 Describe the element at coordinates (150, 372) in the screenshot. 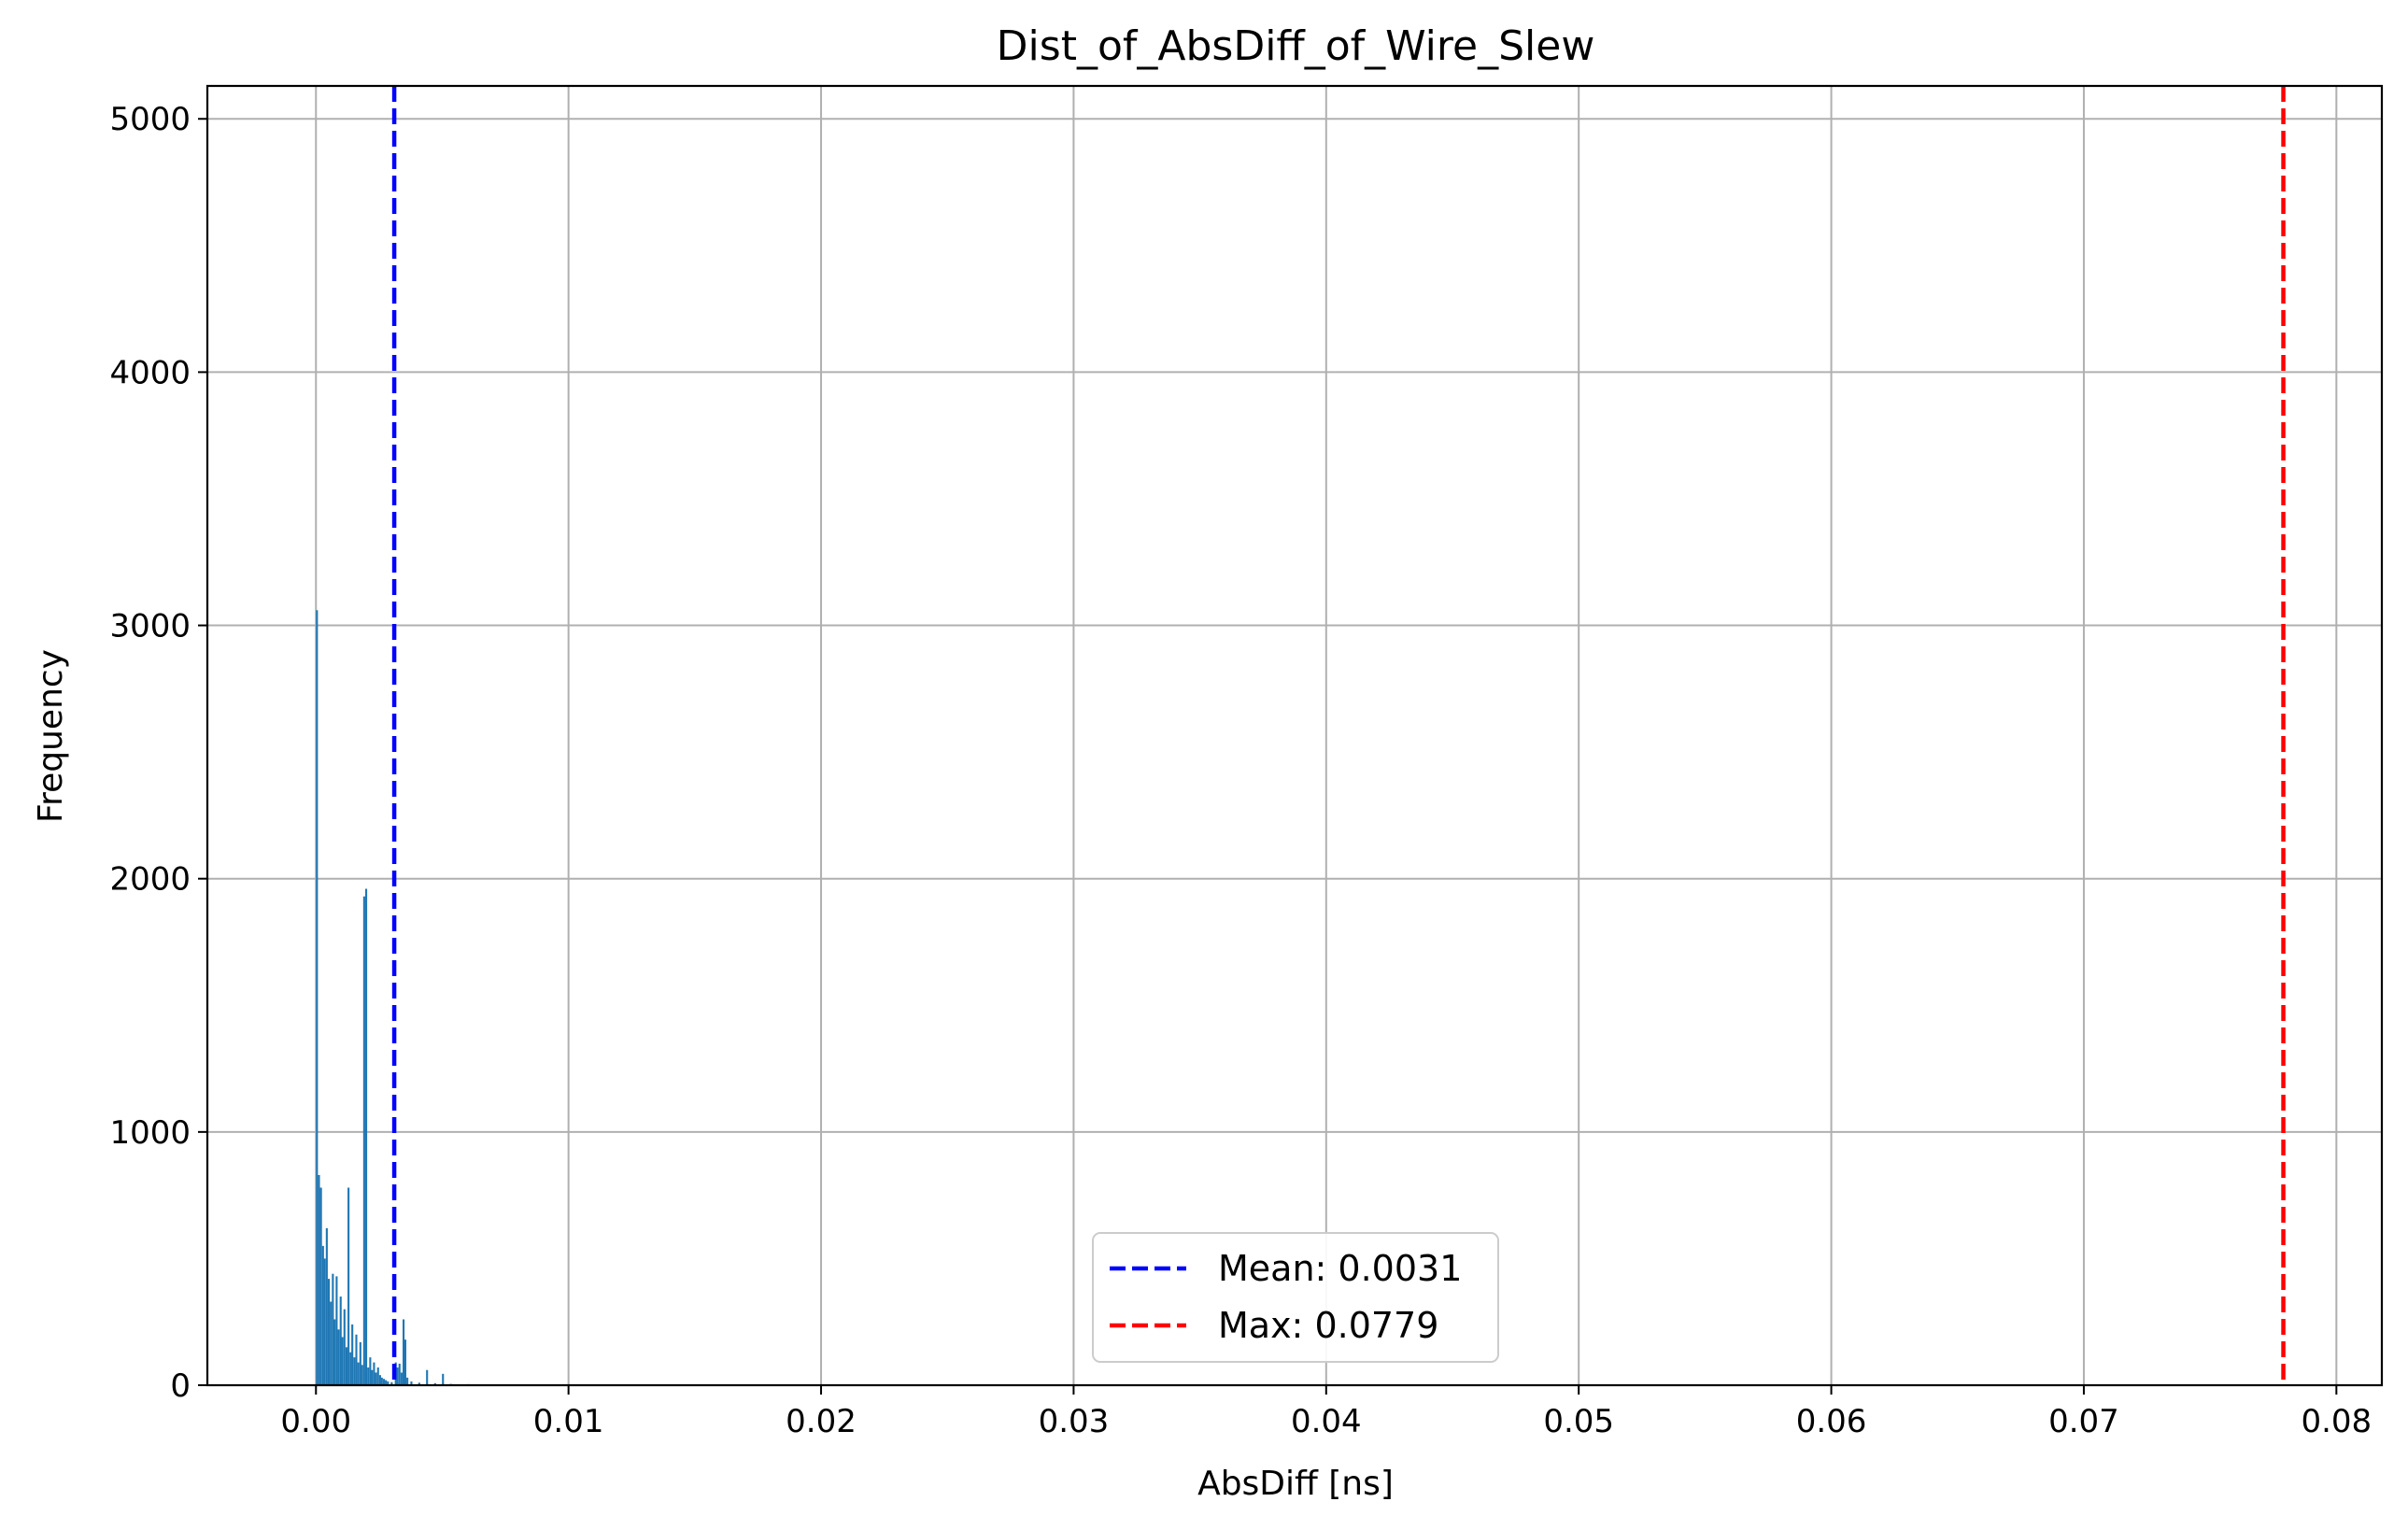

I see `y-tick-label: 4000` at that location.